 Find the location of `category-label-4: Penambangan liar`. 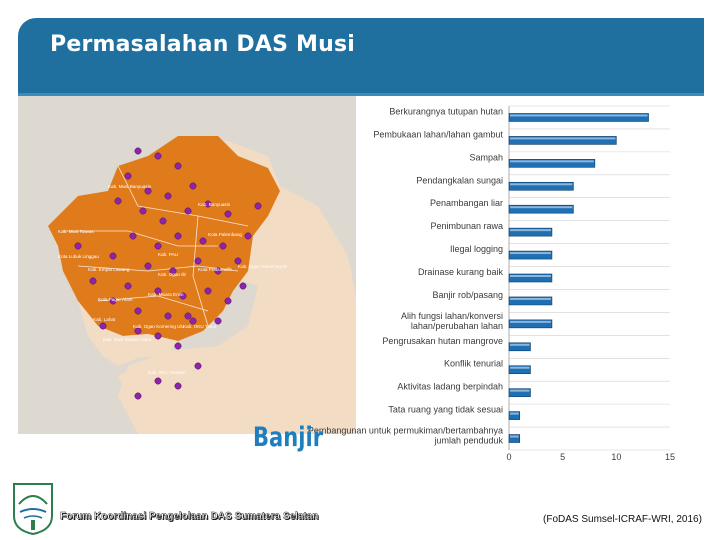

category-label-4: Penambangan liar is located at coordinates (466, 203).